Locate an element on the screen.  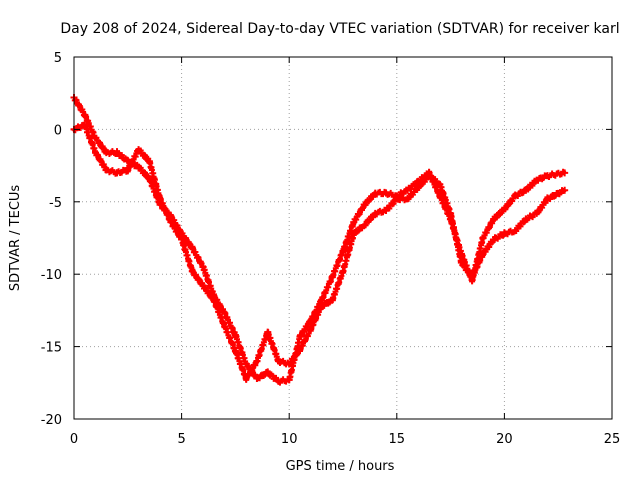
y-axis-label: SDTVAR / TECUs is located at coordinates (15, 238).